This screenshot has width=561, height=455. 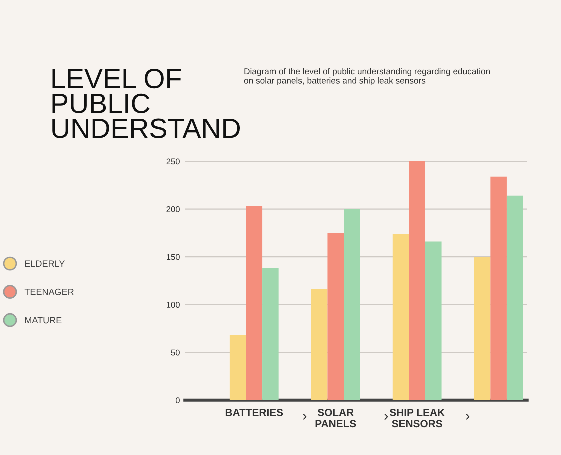 I want to click on legend-label: ELDERLY, so click(x=45, y=263).